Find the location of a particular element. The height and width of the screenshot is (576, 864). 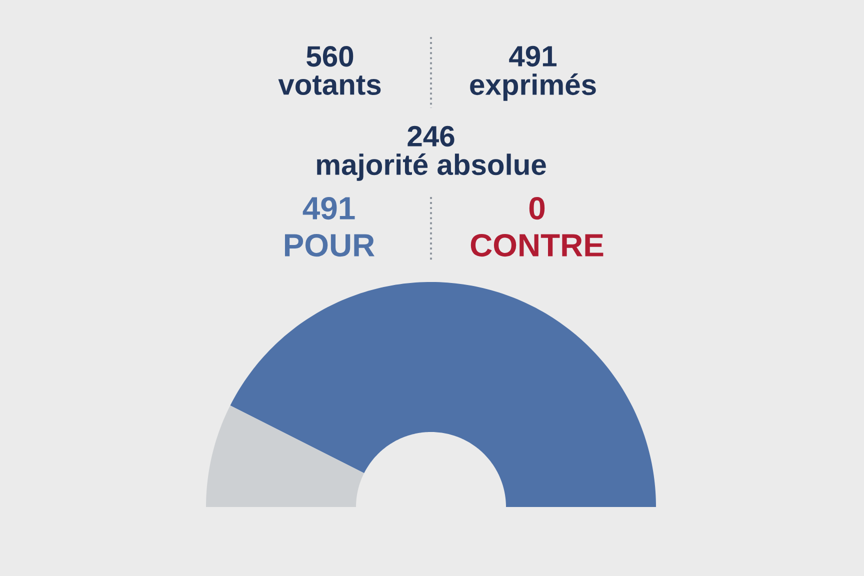

text: 0 is located at coordinates (537, 208).